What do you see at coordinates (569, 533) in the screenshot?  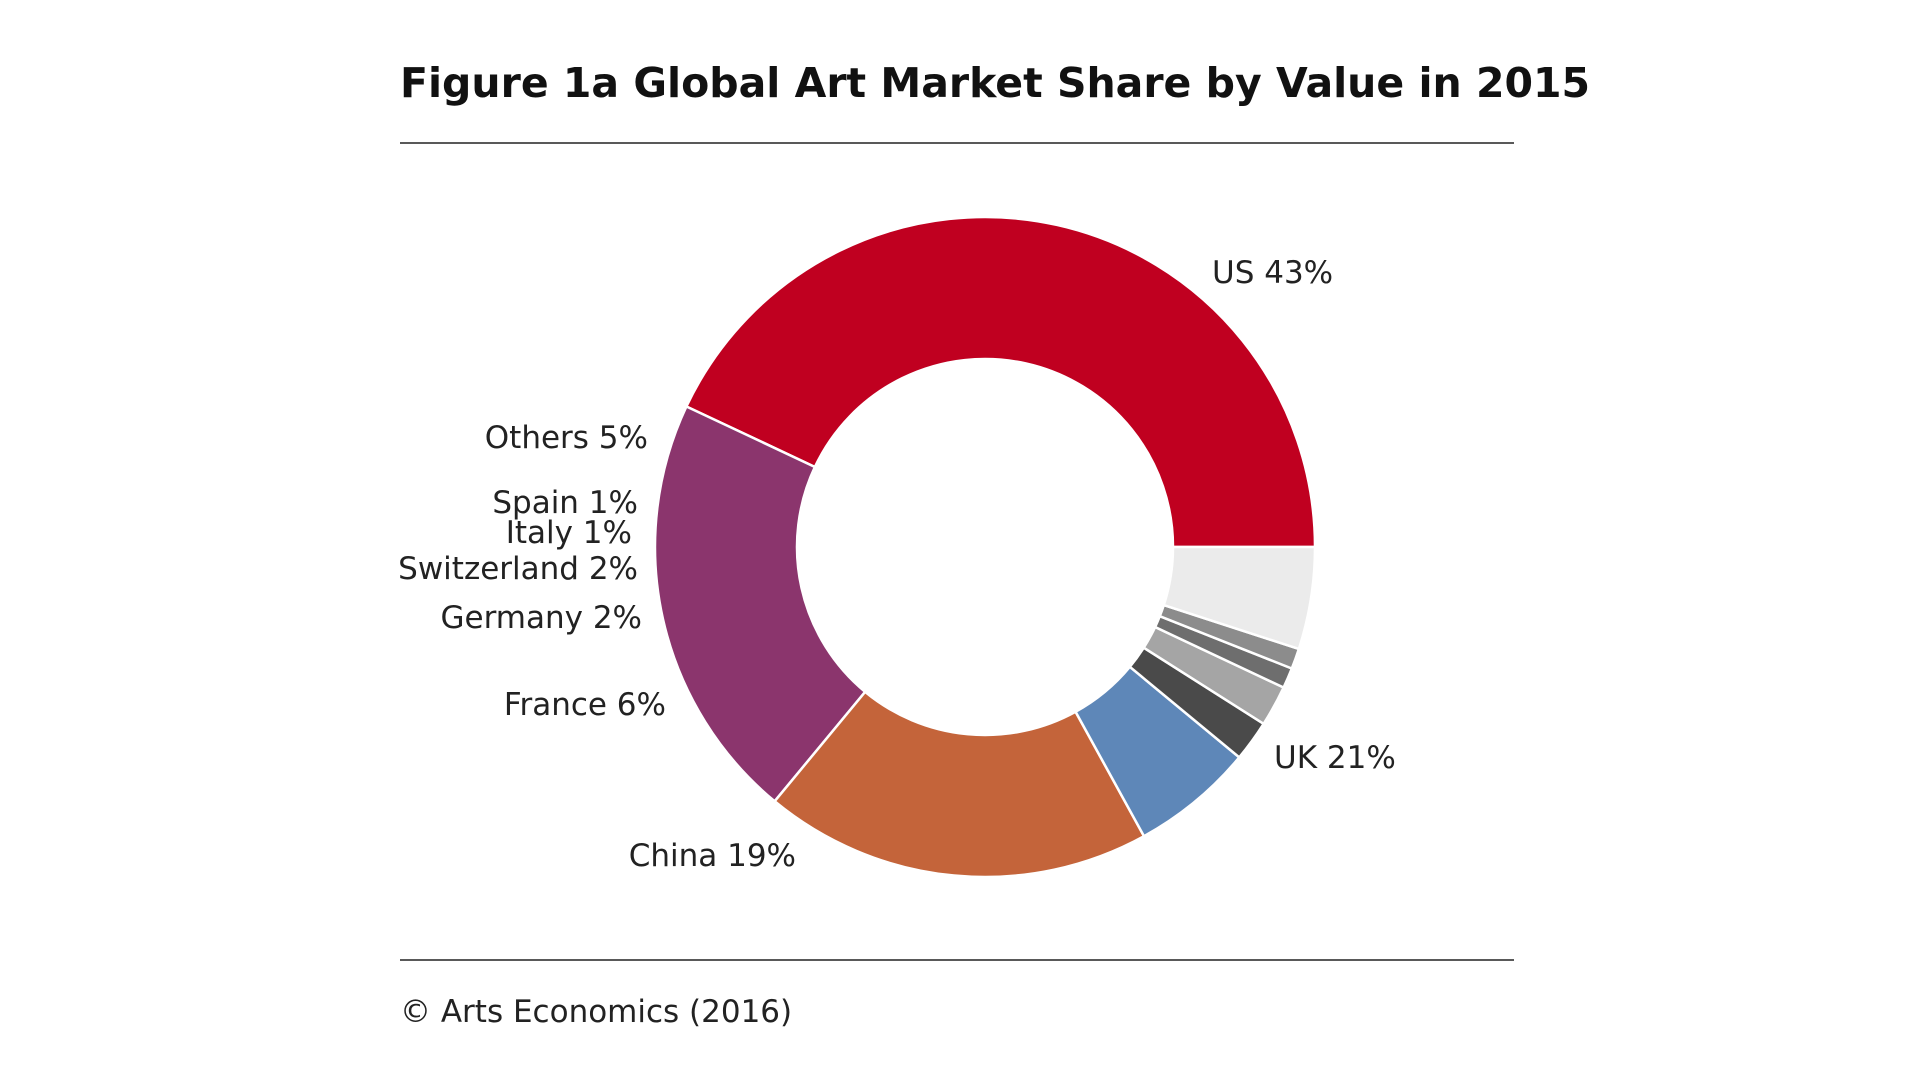 I see `label-italy: Italy 1%` at bounding box center [569, 533].